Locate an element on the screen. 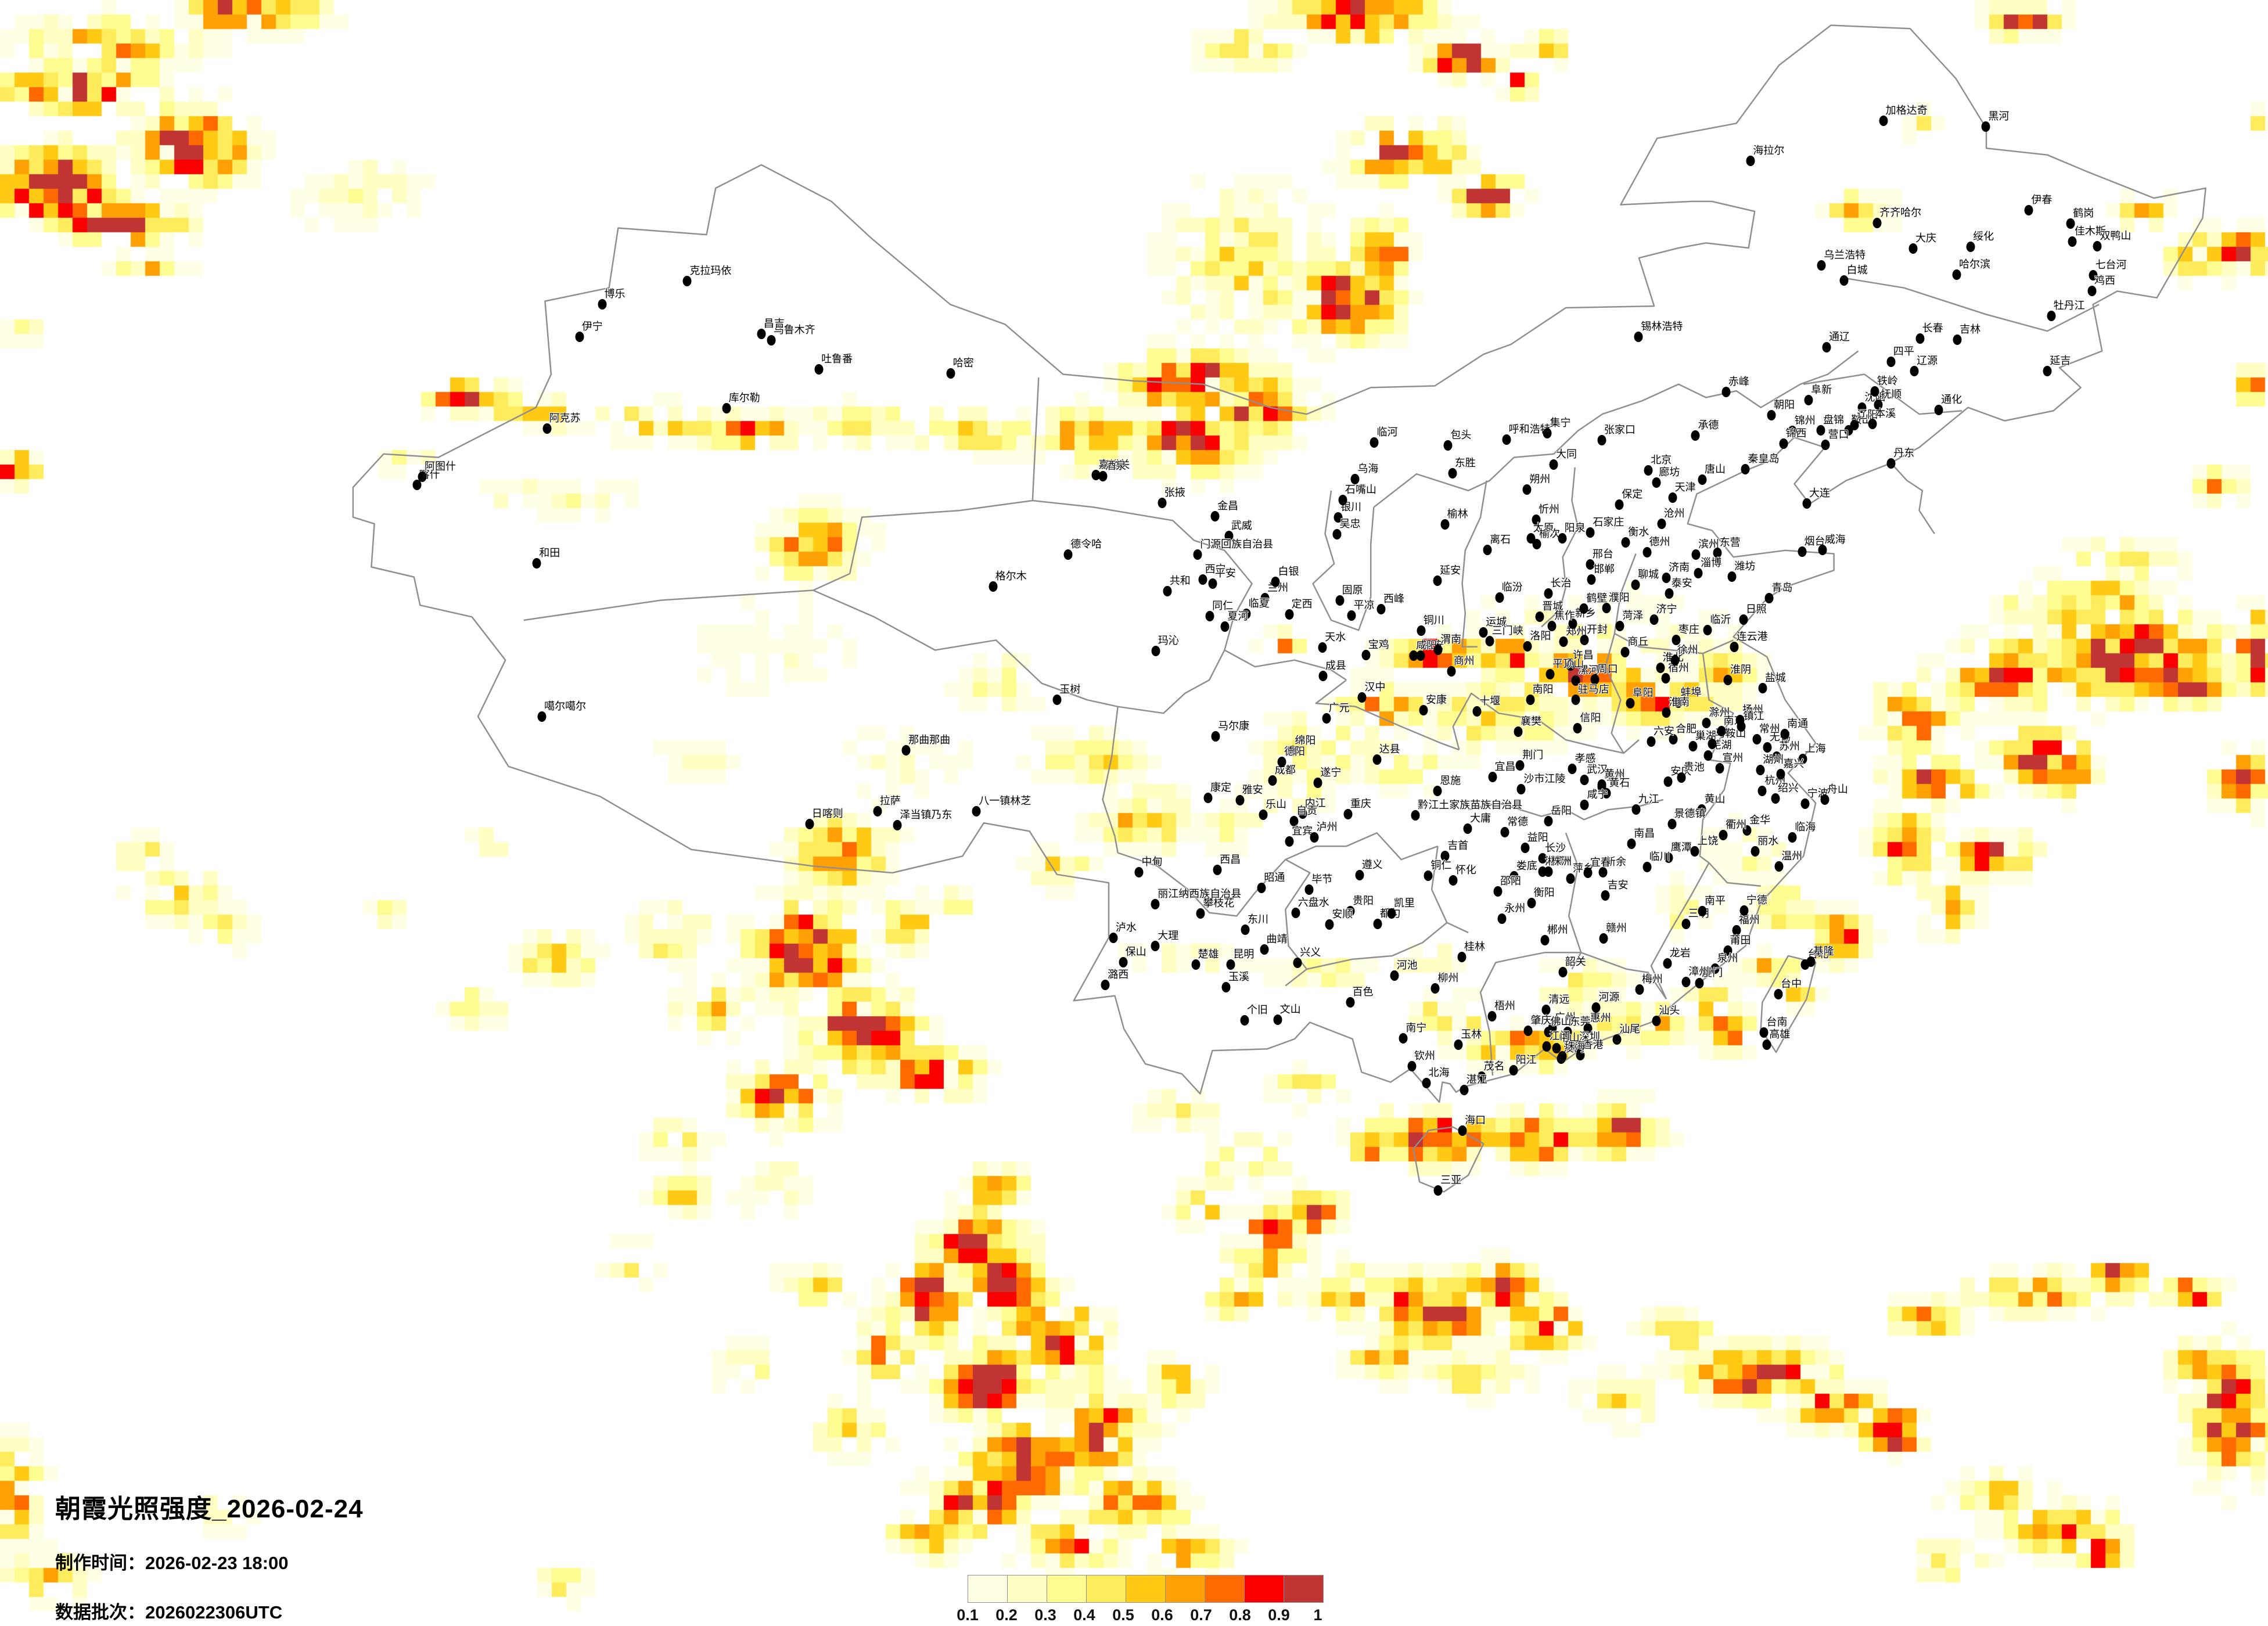 This screenshot has width=2268, height=1626. city-label: 怀化 is located at coordinates (1465, 870).